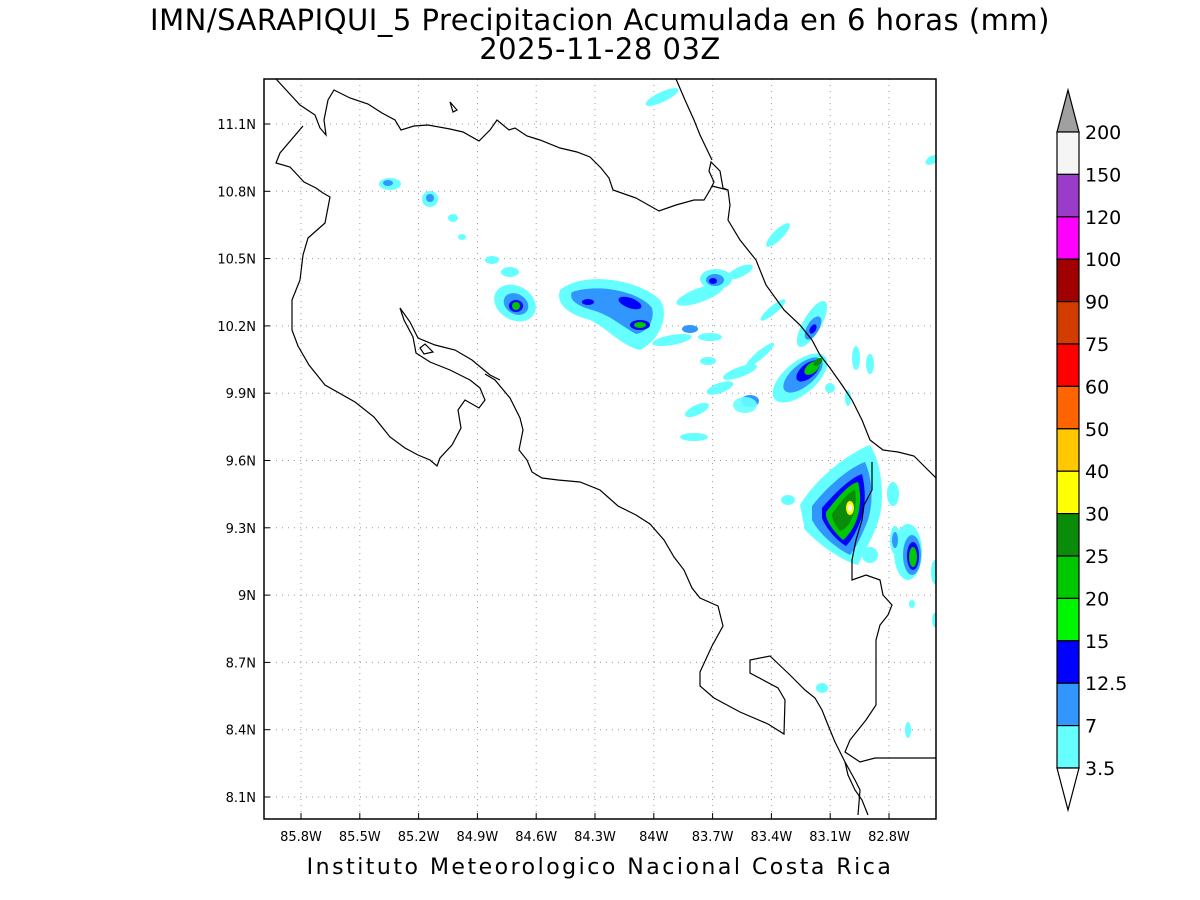 The image size is (1200, 900). Describe the element at coordinates (856, 788) in the screenshot. I see `osa-peninsula` at that location.